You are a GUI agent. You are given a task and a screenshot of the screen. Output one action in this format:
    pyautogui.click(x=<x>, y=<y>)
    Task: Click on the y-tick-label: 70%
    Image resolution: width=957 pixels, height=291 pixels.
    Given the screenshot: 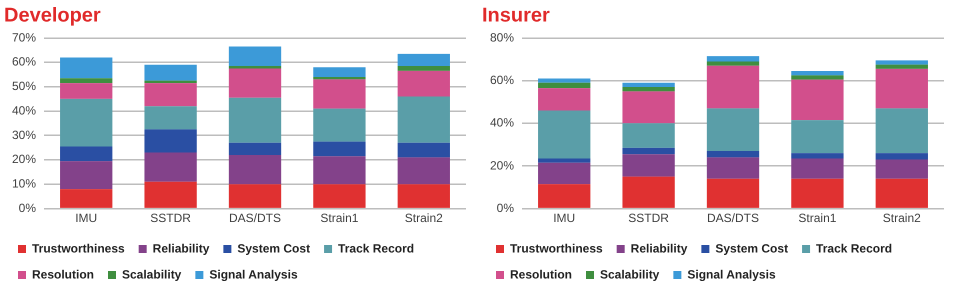 What is the action you would take?
    pyautogui.click(x=24, y=37)
    